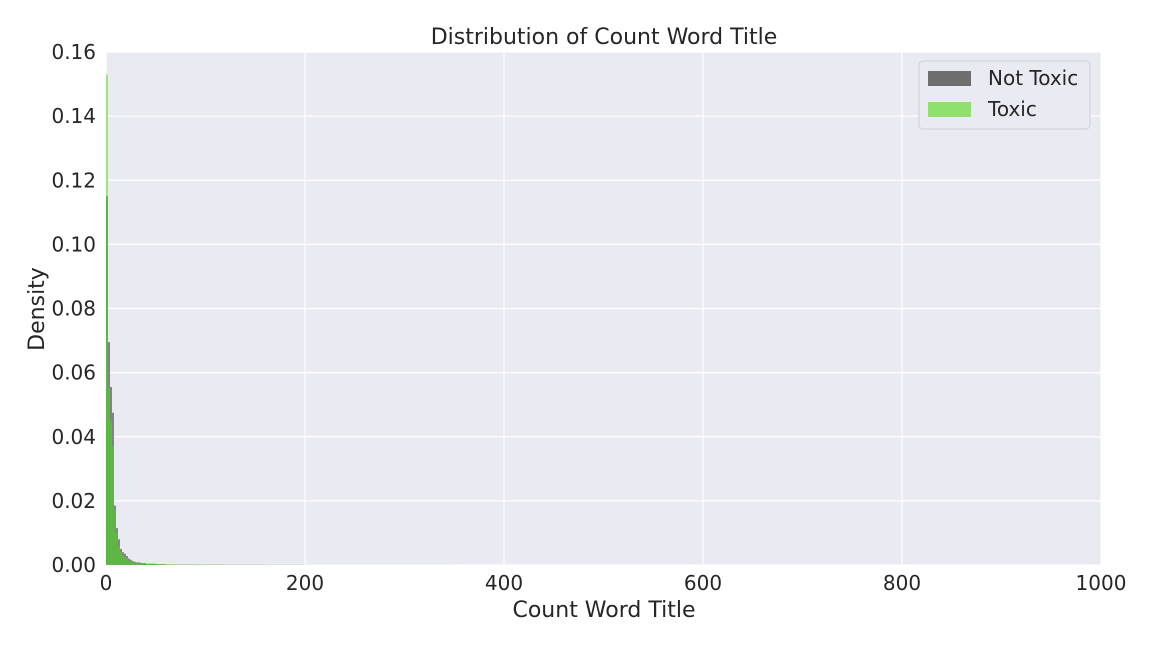 The image size is (1152, 652). I want to click on legend-swatch-not-toxic, so click(949, 78).